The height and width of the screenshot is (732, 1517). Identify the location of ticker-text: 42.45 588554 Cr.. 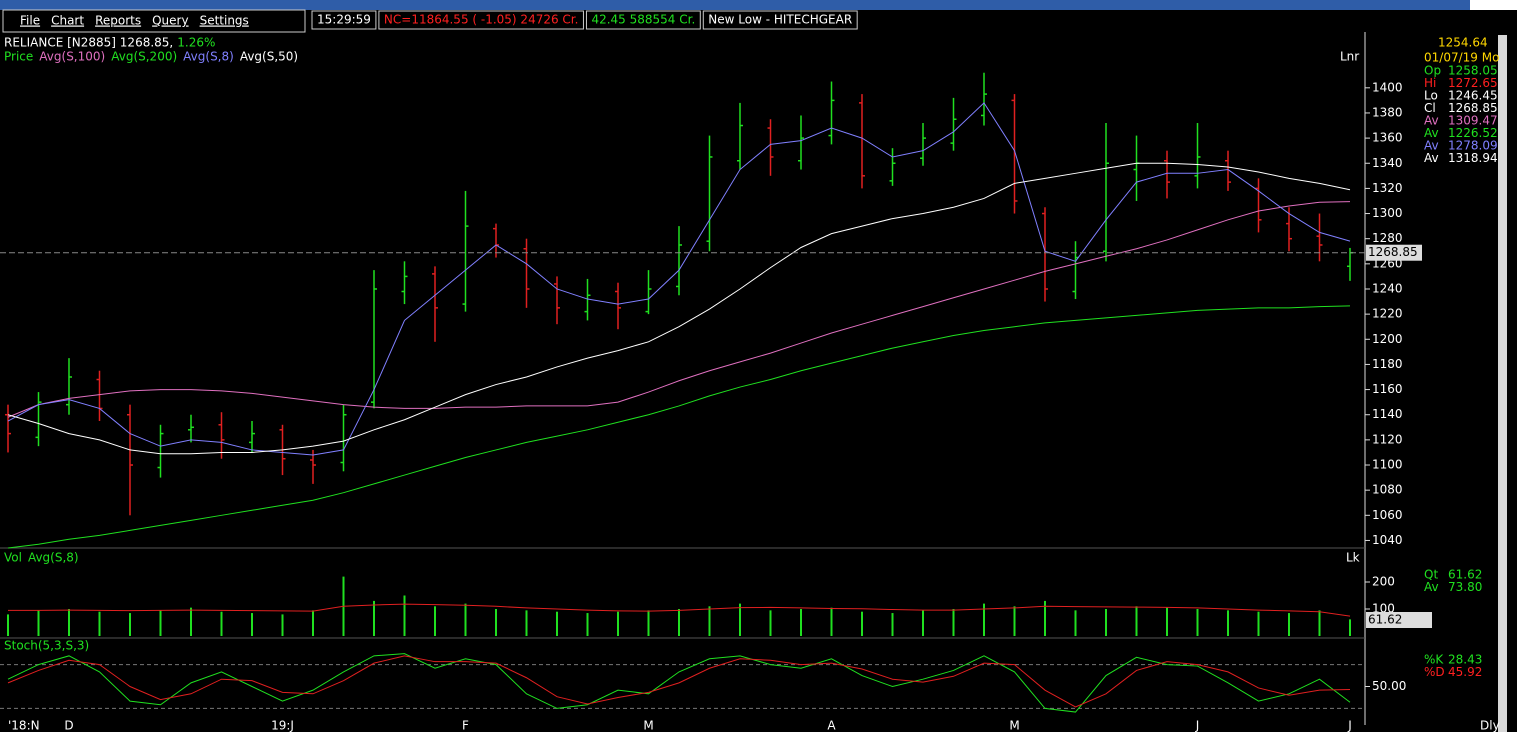
(643, 20).